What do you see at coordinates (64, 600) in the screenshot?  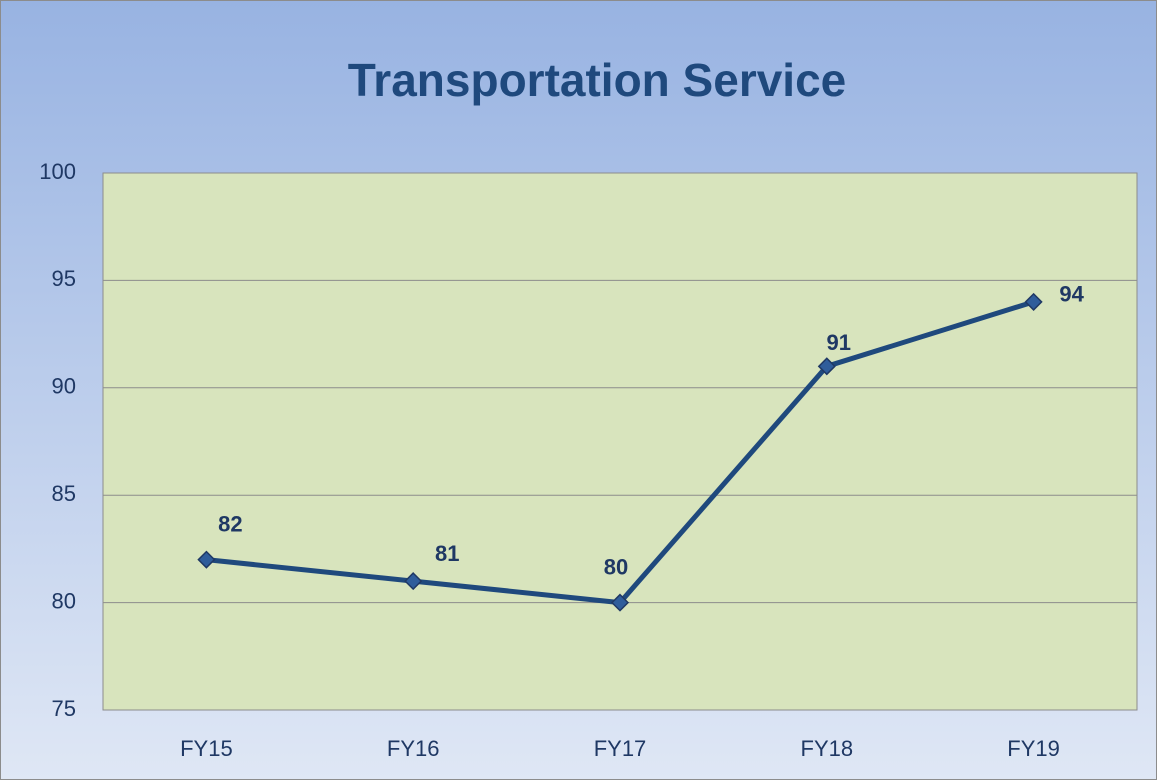 I see `y-tick-label: 80` at bounding box center [64, 600].